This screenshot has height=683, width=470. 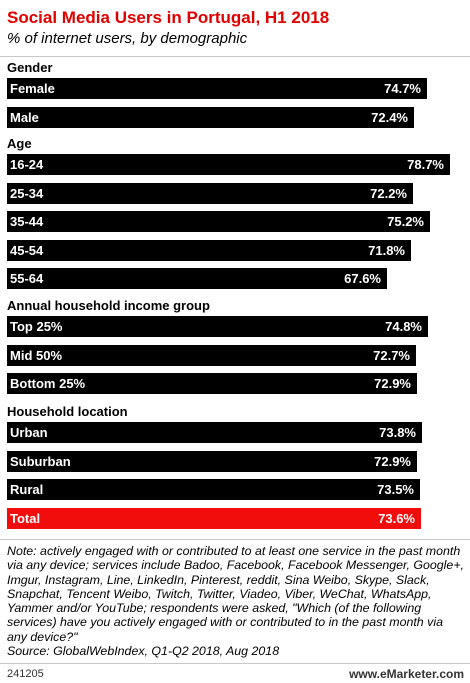 I want to click on bar-male: Male 72.4%, so click(x=210, y=117).